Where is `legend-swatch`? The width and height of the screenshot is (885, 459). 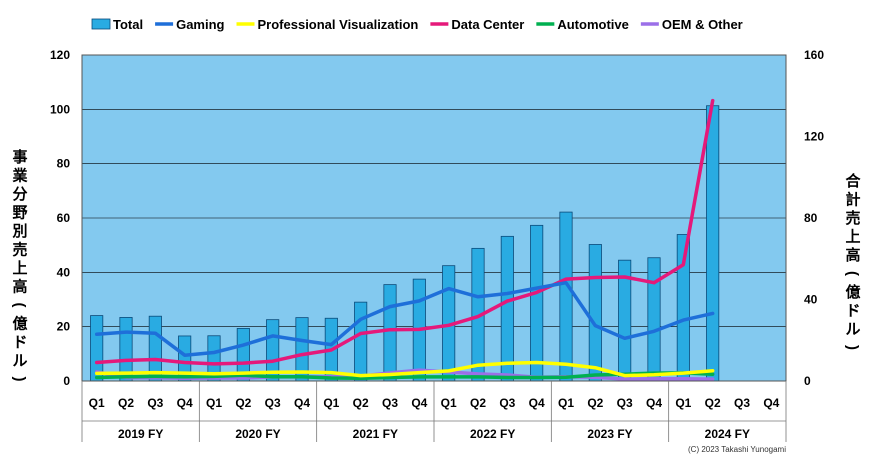 legend-swatch is located at coordinates (101, 24).